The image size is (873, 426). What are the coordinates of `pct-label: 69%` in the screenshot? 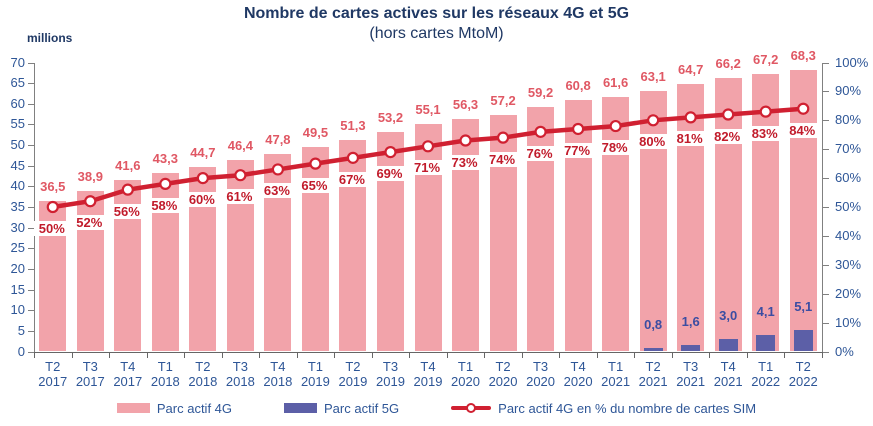 It's located at (389, 174).